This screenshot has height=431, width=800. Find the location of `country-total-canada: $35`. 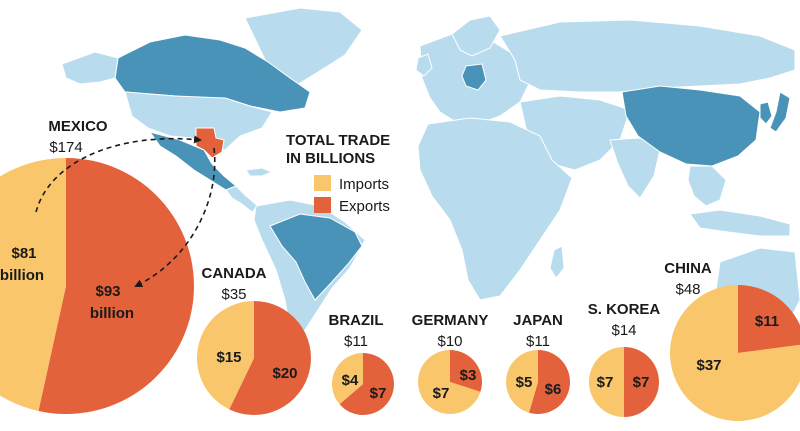

country-total-canada: $35 is located at coordinates (233, 294).